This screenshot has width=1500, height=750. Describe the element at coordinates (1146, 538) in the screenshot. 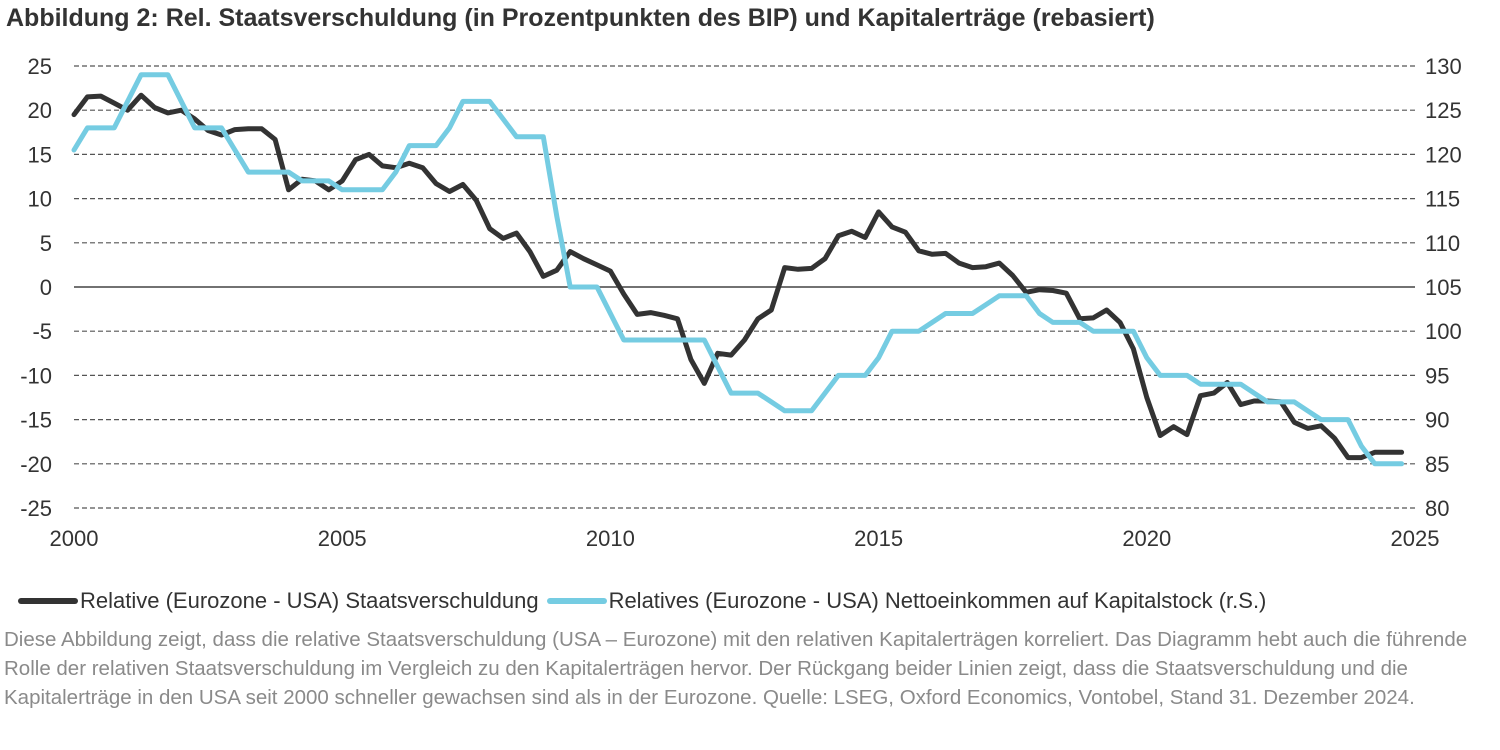

I see `x-tick-label: 2020` at that location.